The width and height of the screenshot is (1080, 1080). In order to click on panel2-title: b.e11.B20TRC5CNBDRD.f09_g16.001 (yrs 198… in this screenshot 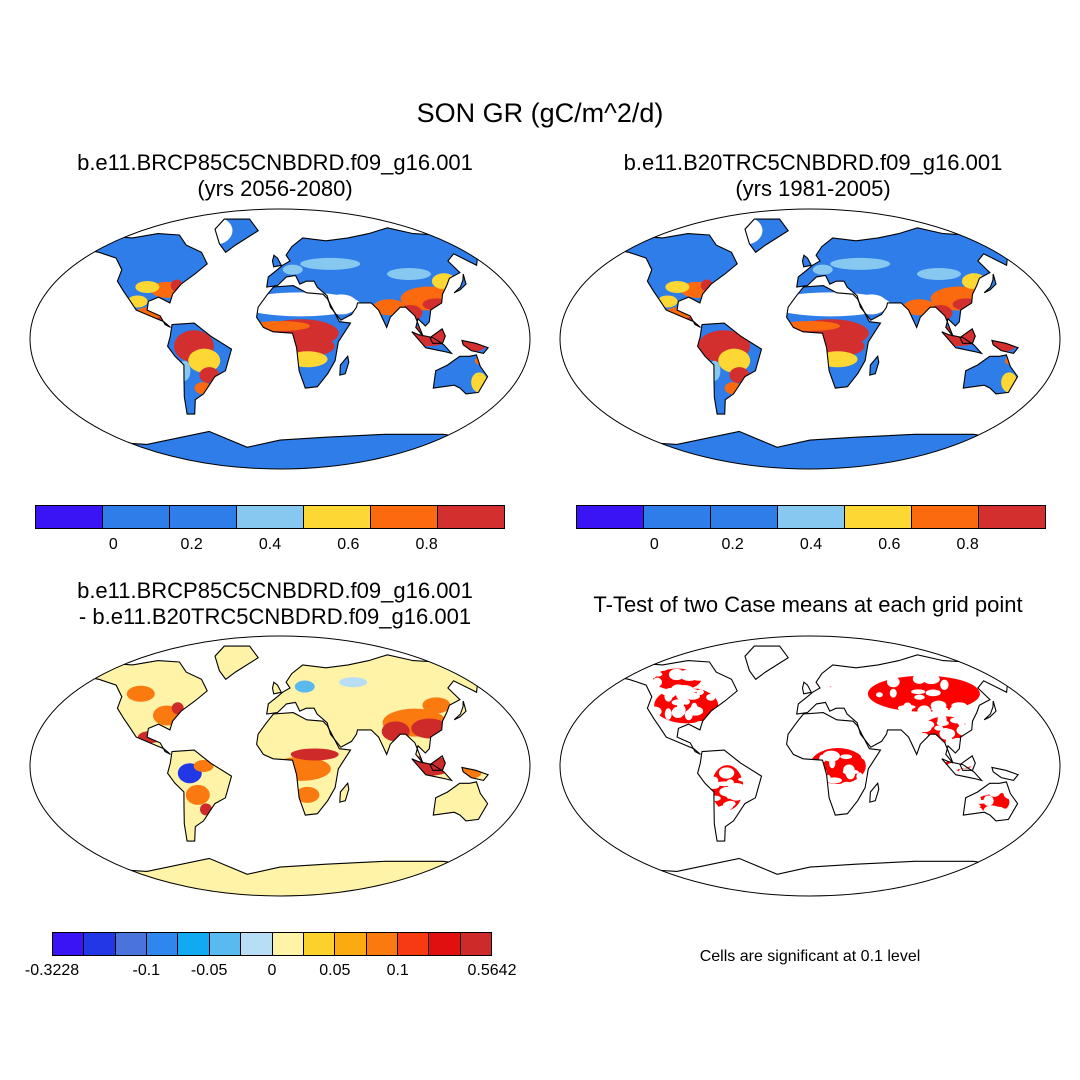, I will do `click(813, 176)`.